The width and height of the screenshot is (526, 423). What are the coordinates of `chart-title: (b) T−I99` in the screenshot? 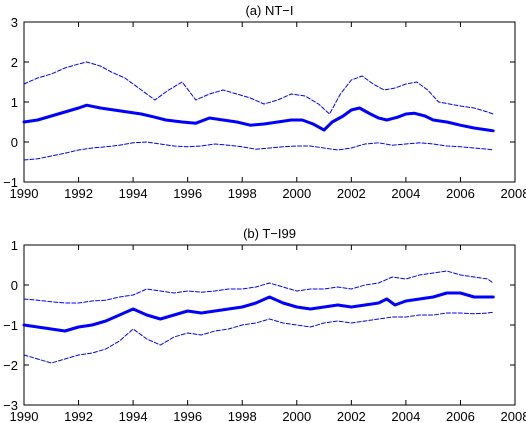 It's located at (269, 233).